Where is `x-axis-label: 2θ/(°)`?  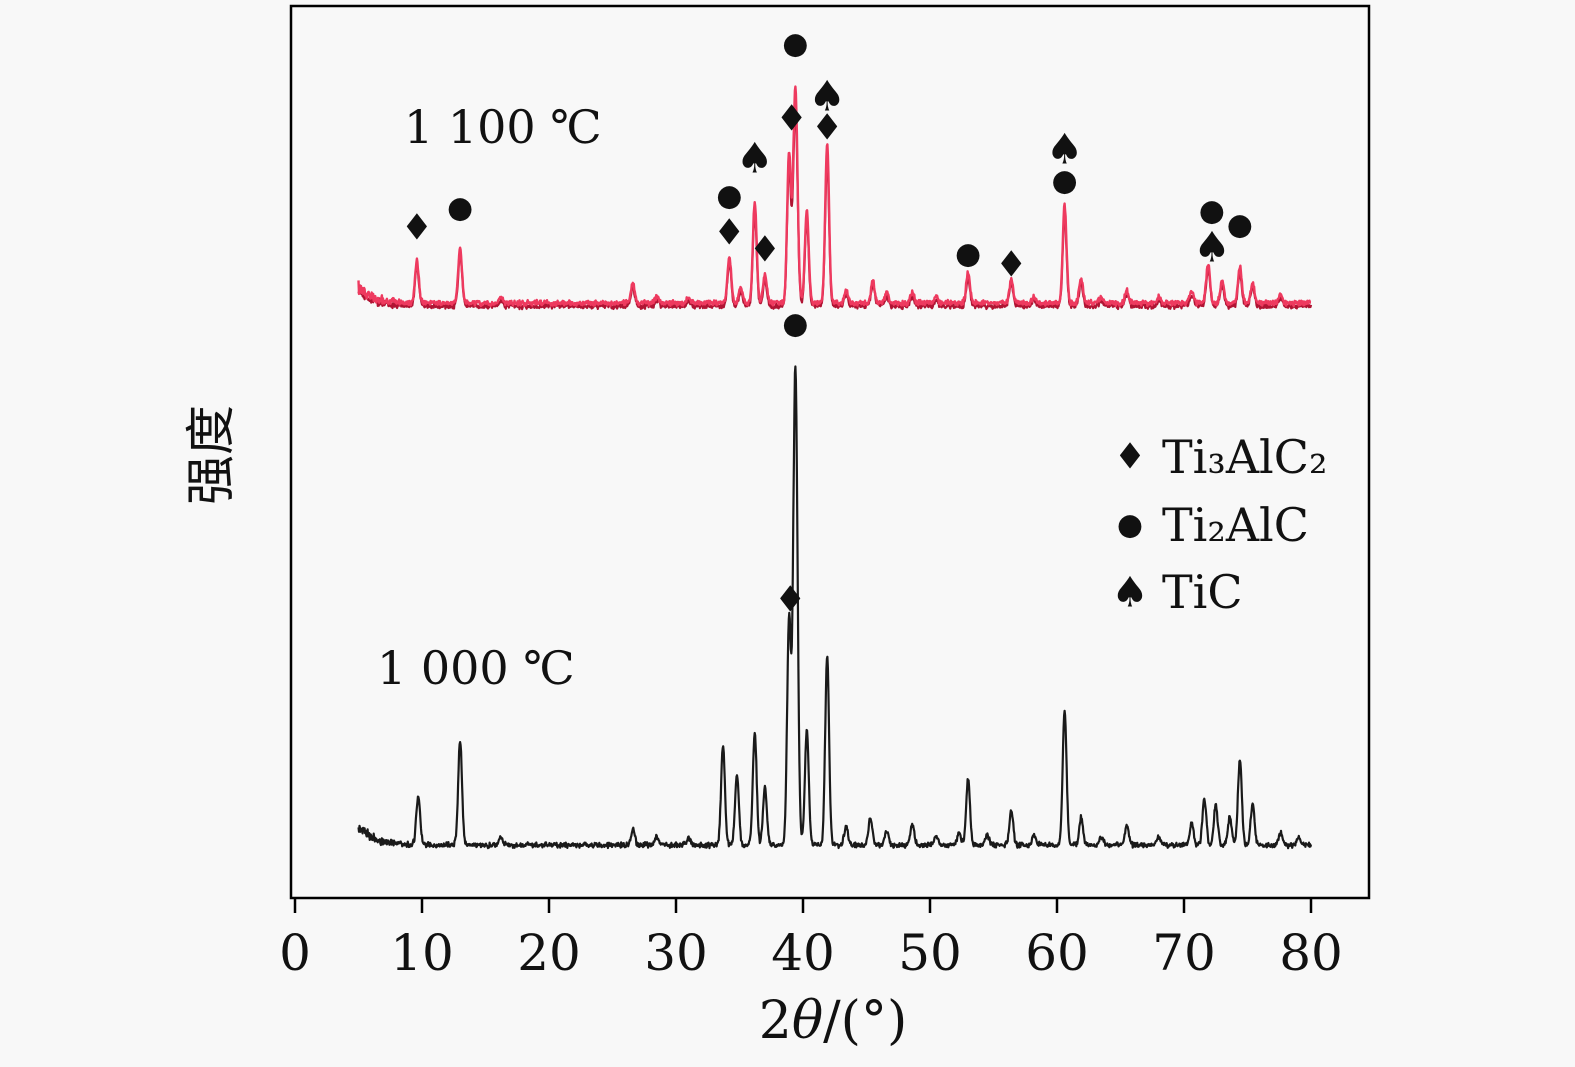
x-axis-label: 2θ/(°) is located at coordinates (833, 1021).